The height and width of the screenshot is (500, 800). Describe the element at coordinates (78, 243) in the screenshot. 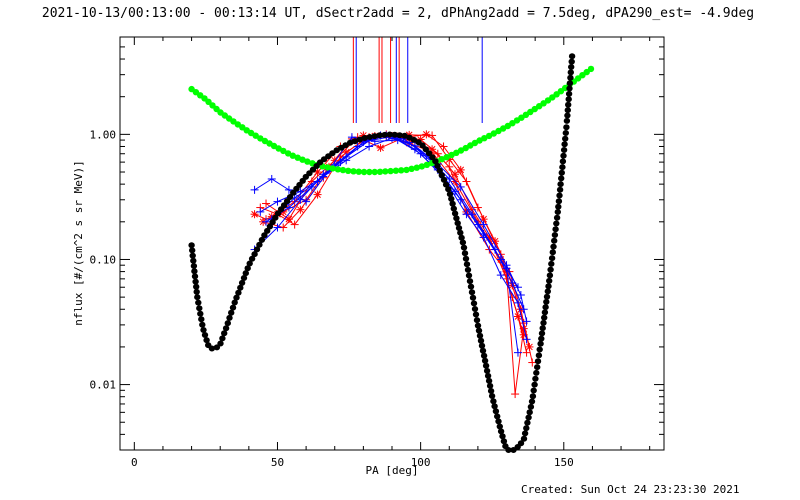

I see `y-axis-label: nflux [#/(cm^2 s sr MeV)]` at that location.